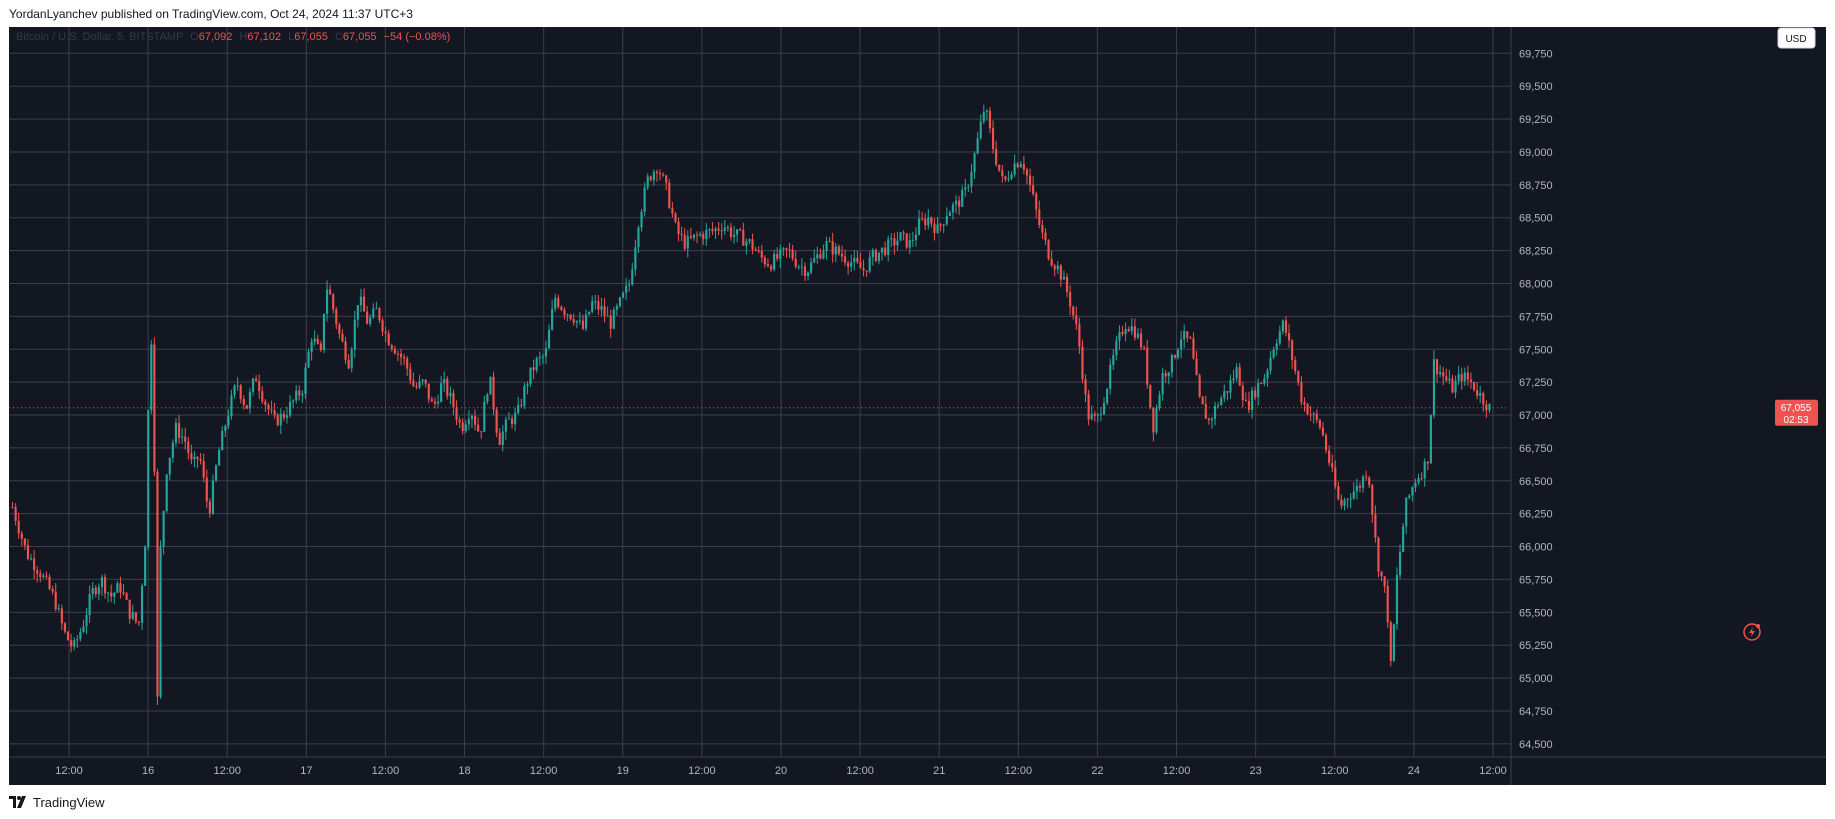 The height and width of the screenshot is (819, 1835). I want to click on price-tick-label: 67,000, so click(1536, 416).